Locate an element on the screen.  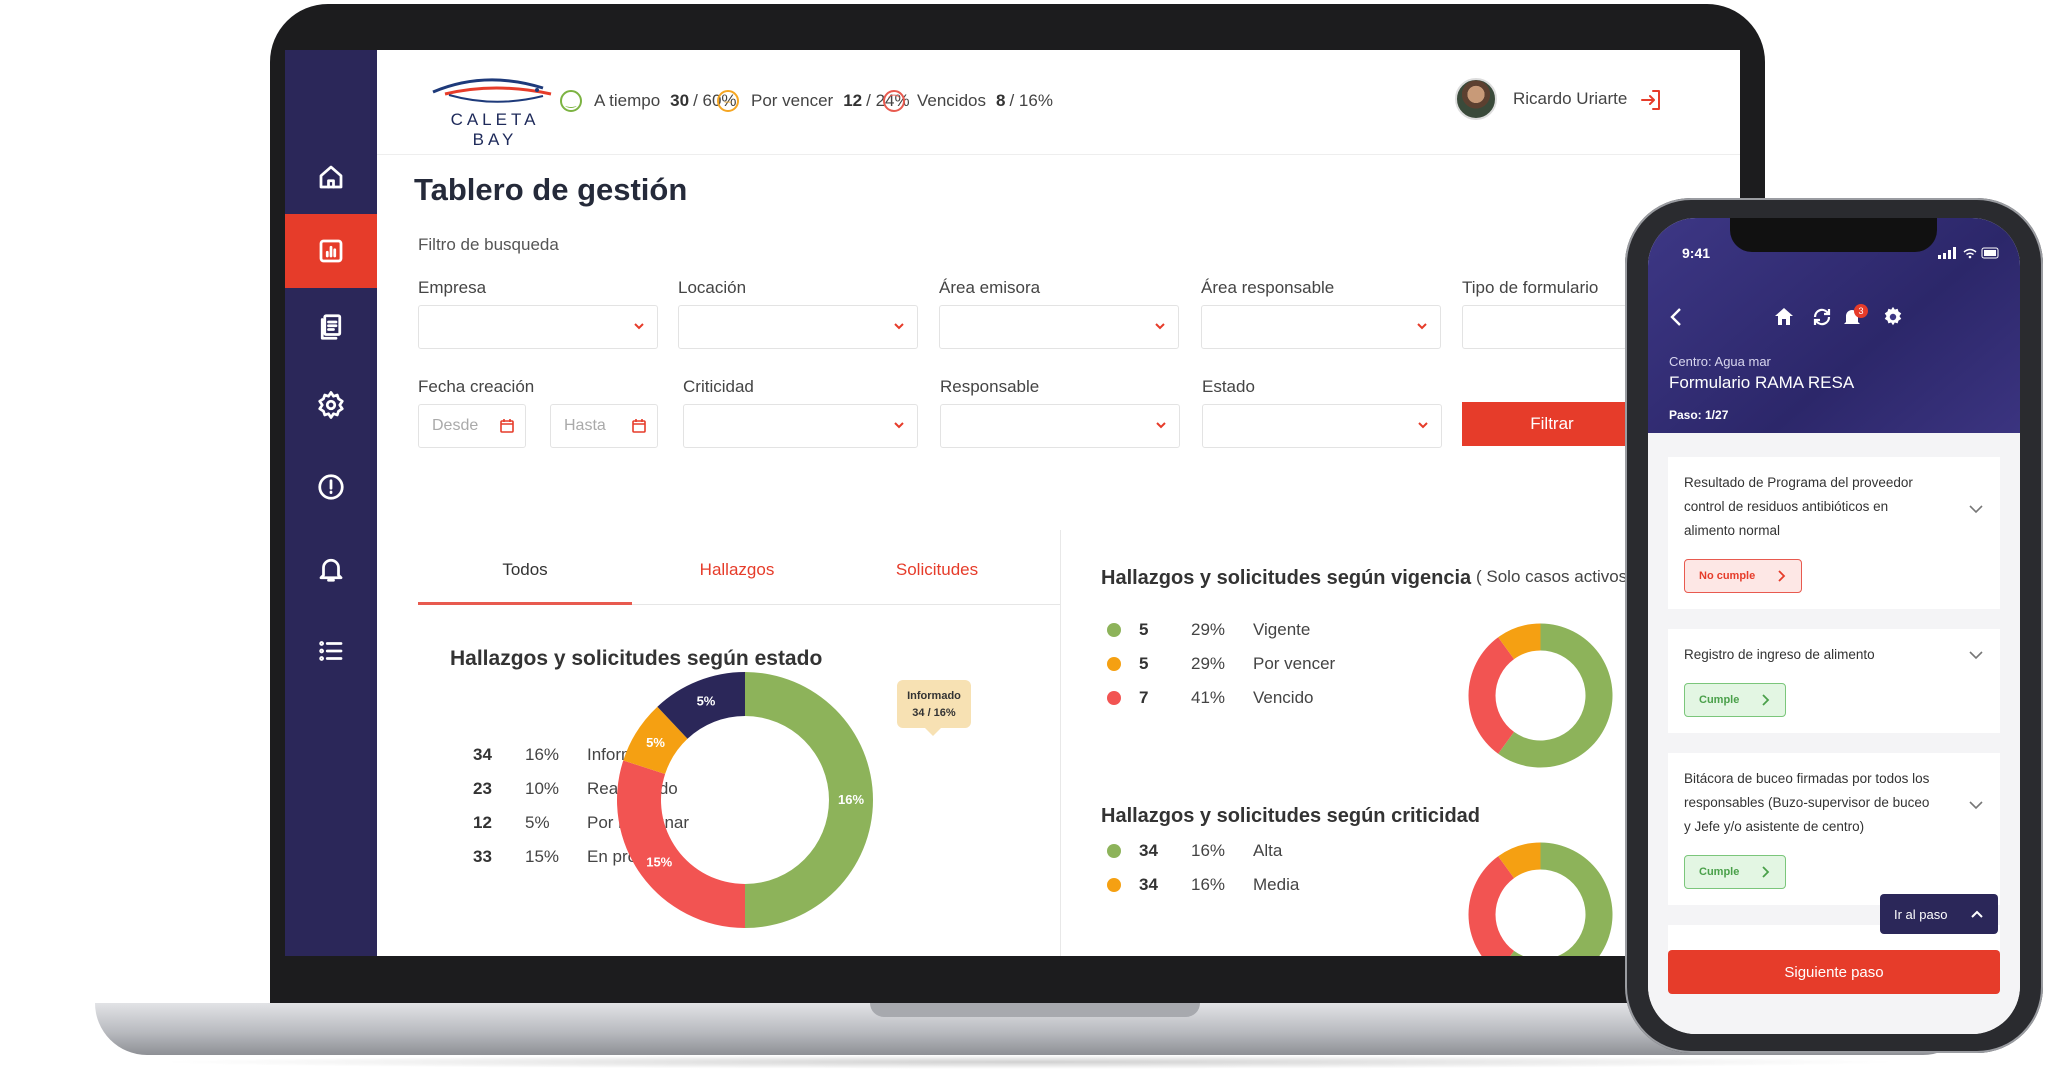
stat-count: 12 is located at coordinates (853, 100).